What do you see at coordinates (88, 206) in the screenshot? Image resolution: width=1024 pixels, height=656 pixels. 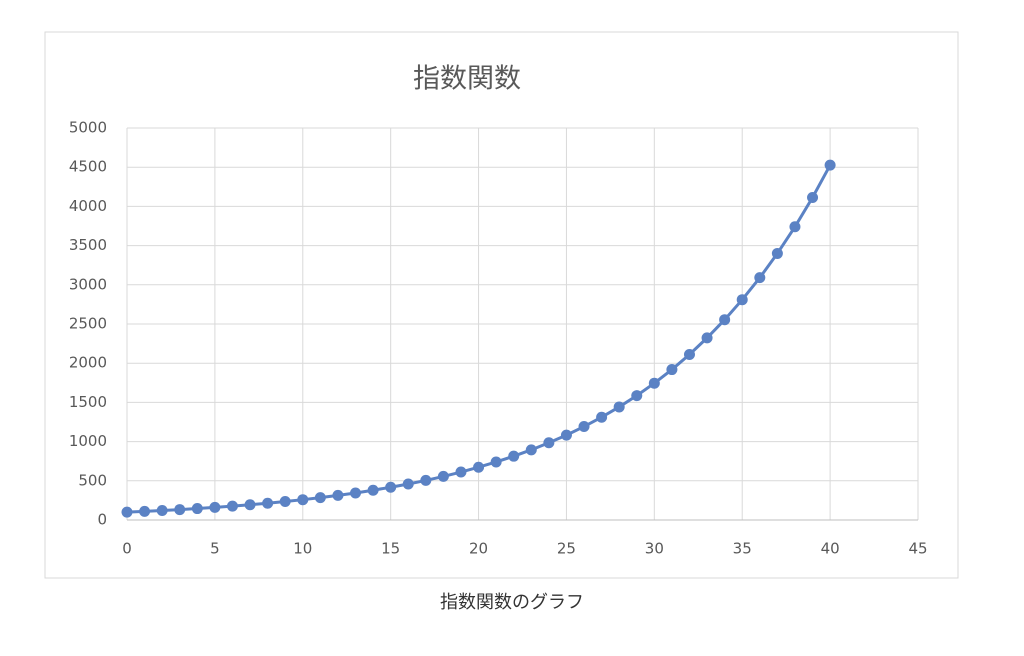 I see `y-tick-label: 4000` at bounding box center [88, 206].